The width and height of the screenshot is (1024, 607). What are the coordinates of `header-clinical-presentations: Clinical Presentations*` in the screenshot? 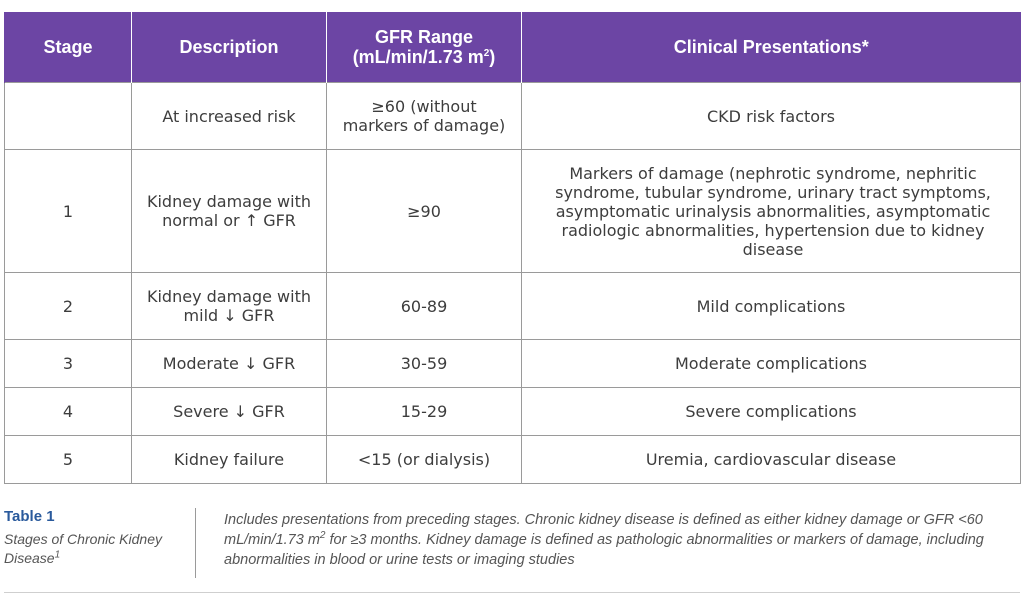 It's located at (771, 47).